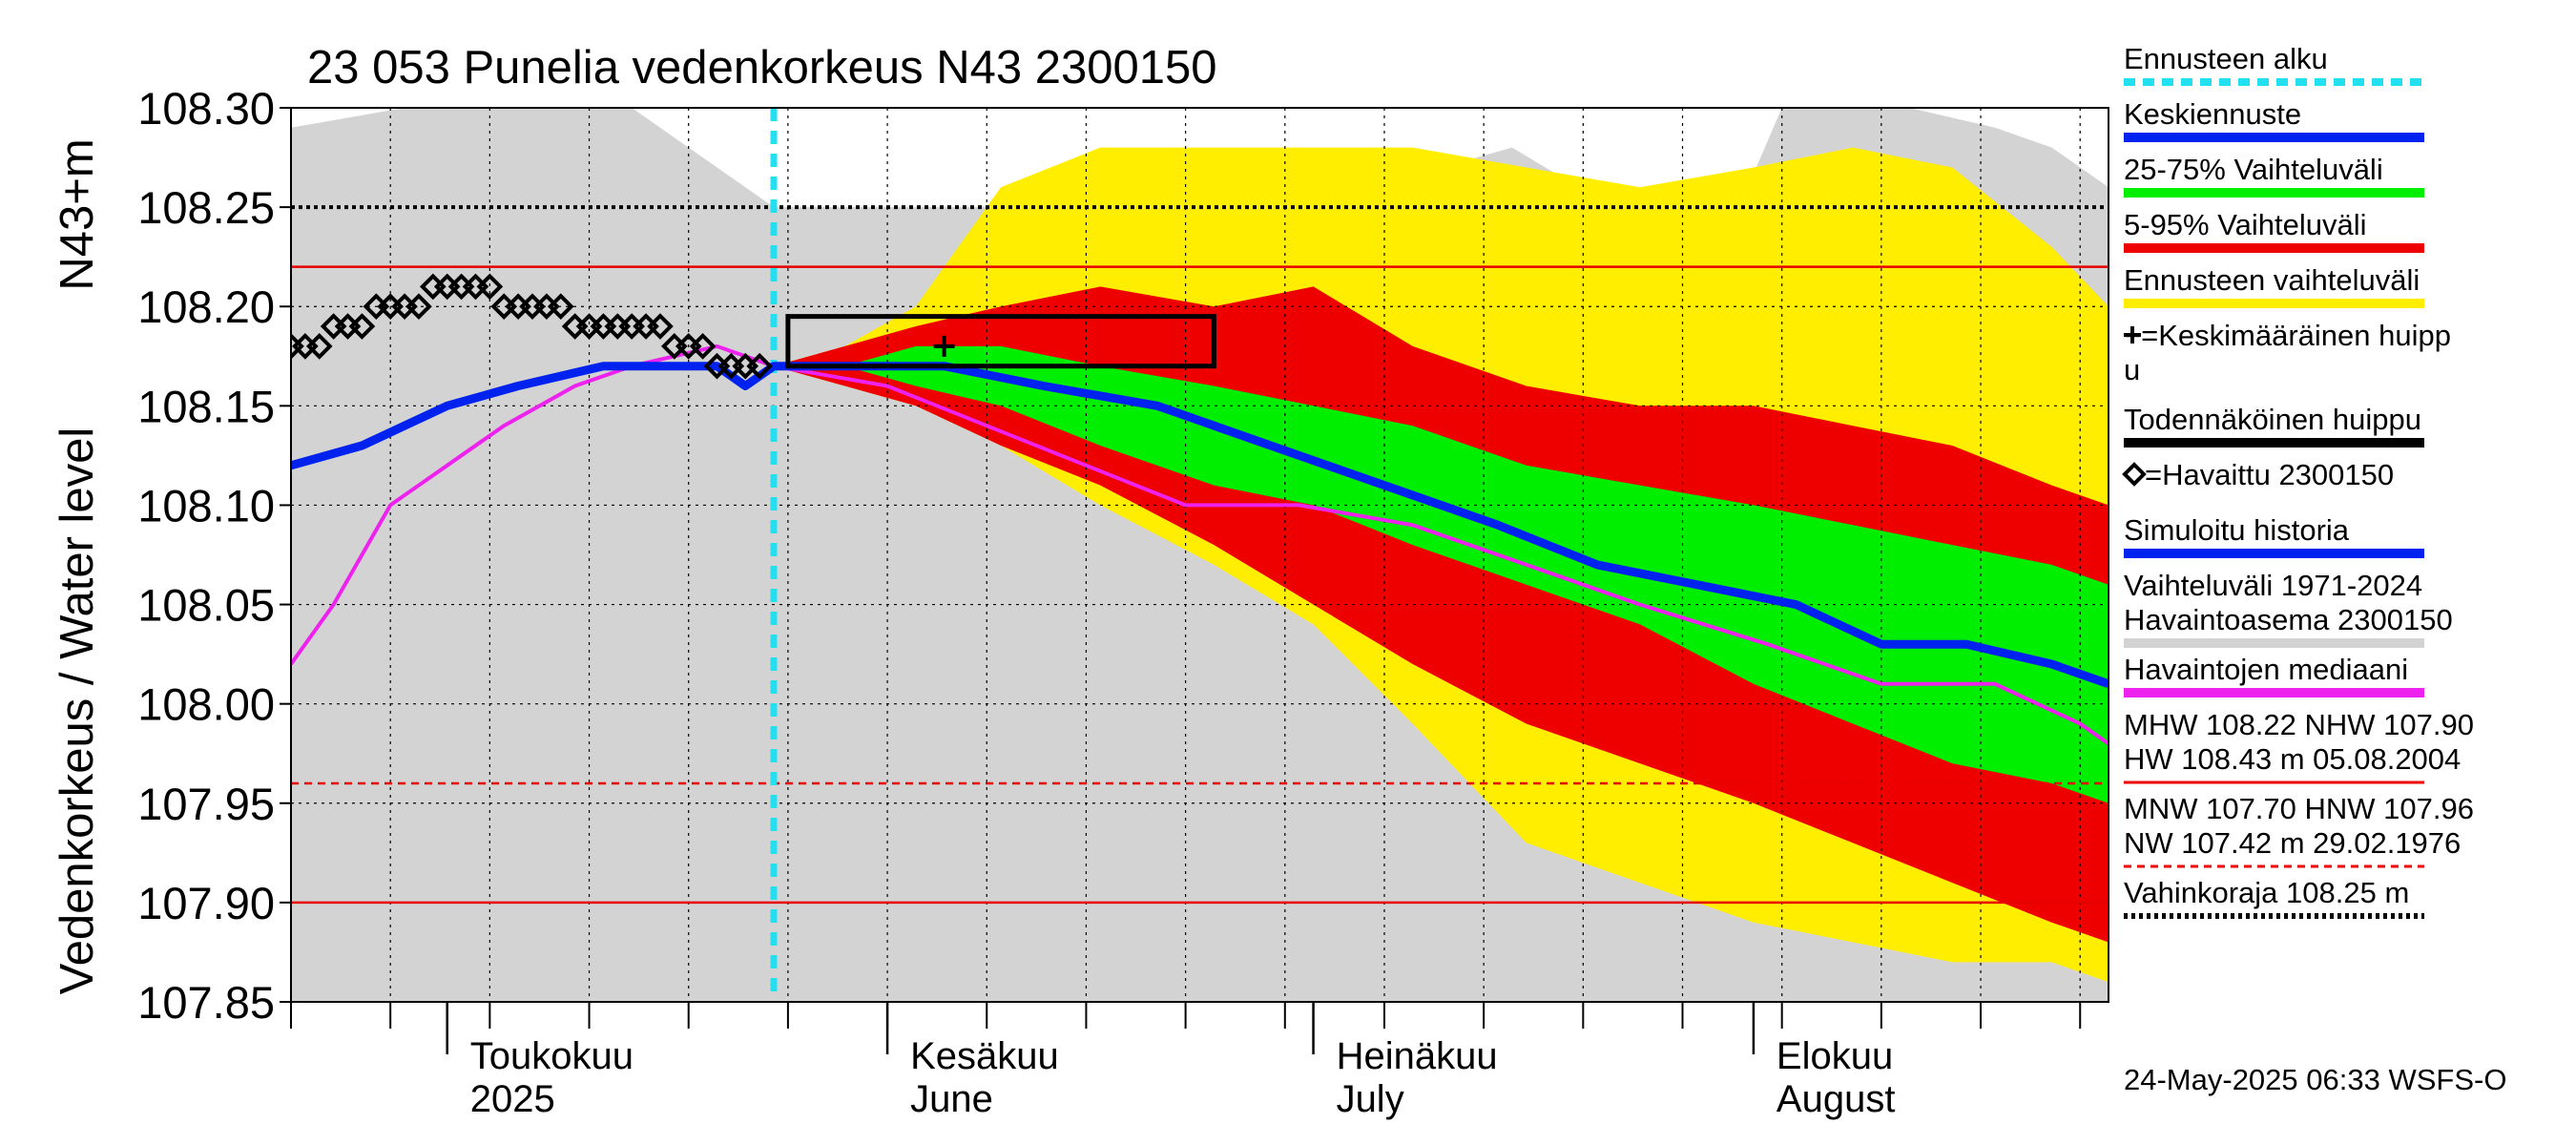  I want to click on legend-entry-label: 25-75% Vaihteluväli, so click(2253, 169).